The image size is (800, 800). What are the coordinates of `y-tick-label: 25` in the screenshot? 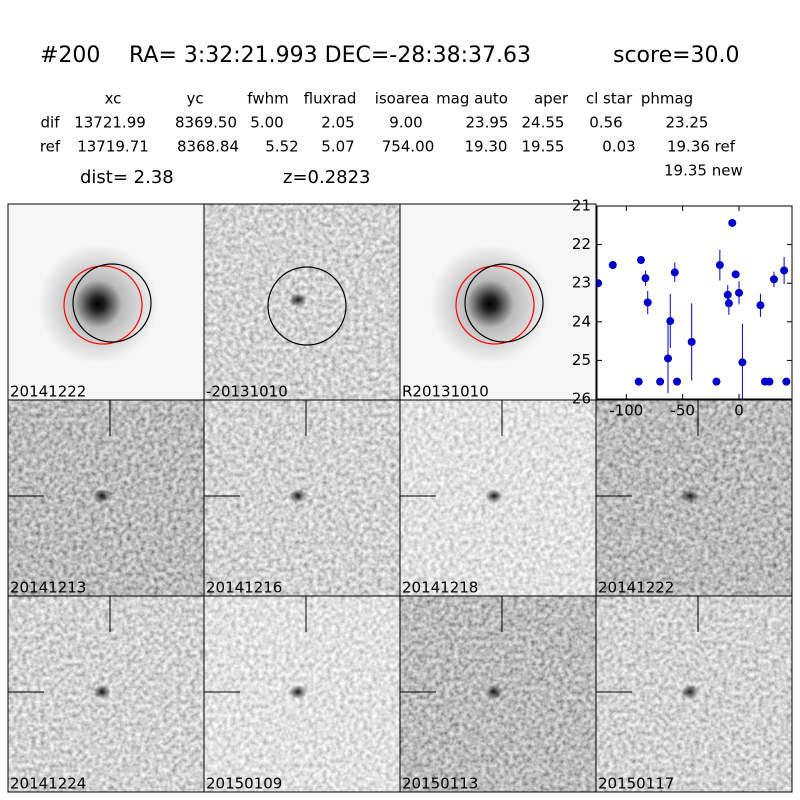 It's located at (581, 360).